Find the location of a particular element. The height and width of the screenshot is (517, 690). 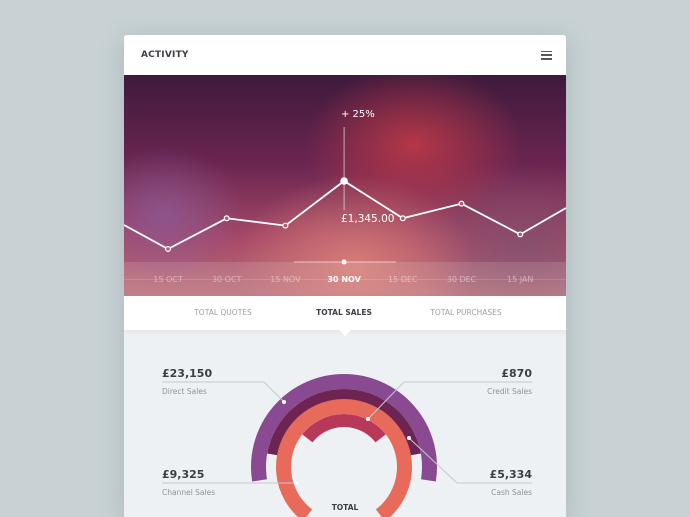

tab-total-sales: TOTAL SALES is located at coordinates (344, 312).